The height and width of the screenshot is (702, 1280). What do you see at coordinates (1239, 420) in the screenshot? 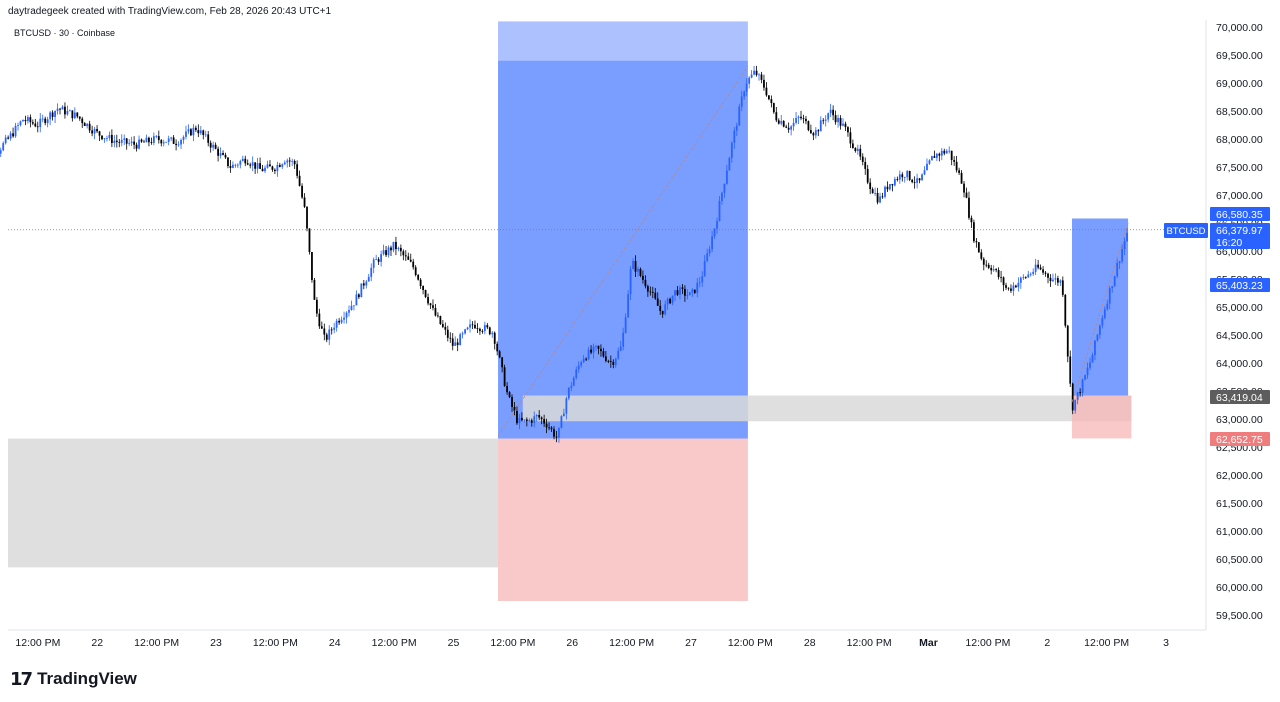
I see `y-tick-label: 63,000.00` at bounding box center [1239, 420].